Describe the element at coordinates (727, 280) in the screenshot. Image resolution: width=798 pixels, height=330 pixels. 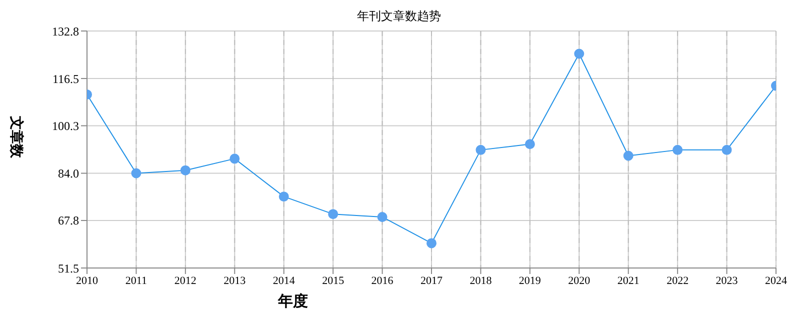
I see `x-tick-label: 2023` at that location.